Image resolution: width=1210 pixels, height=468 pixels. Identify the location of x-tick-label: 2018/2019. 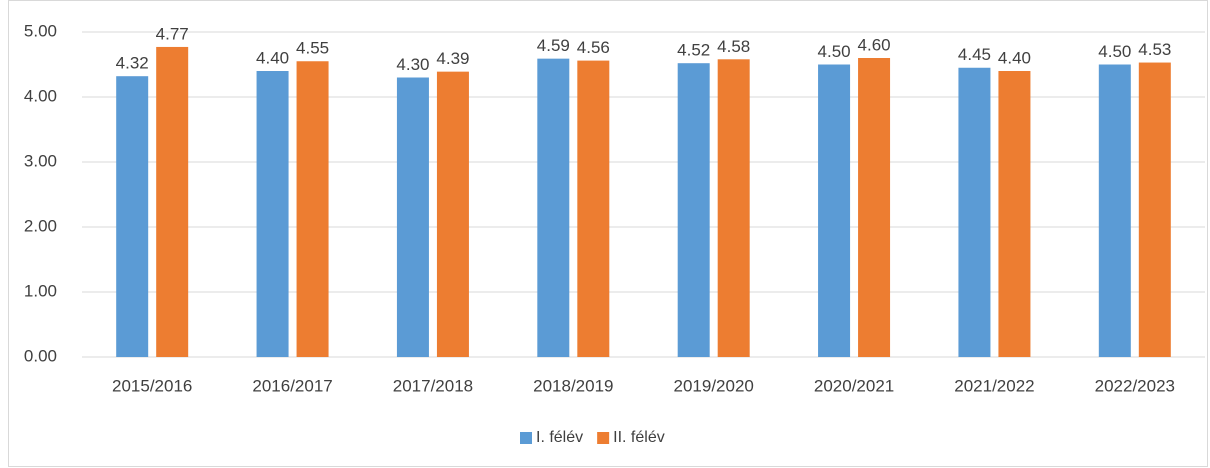
(573, 385).